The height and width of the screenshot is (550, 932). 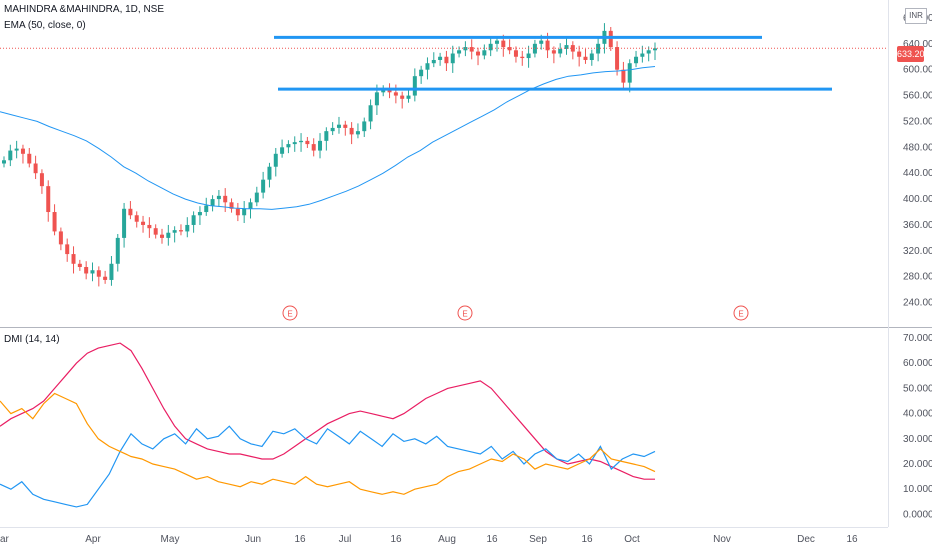 What do you see at coordinates (917, 414) in the screenshot?
I see `dmi-tick-label: 40.0000` at bounding box center [917, 414].